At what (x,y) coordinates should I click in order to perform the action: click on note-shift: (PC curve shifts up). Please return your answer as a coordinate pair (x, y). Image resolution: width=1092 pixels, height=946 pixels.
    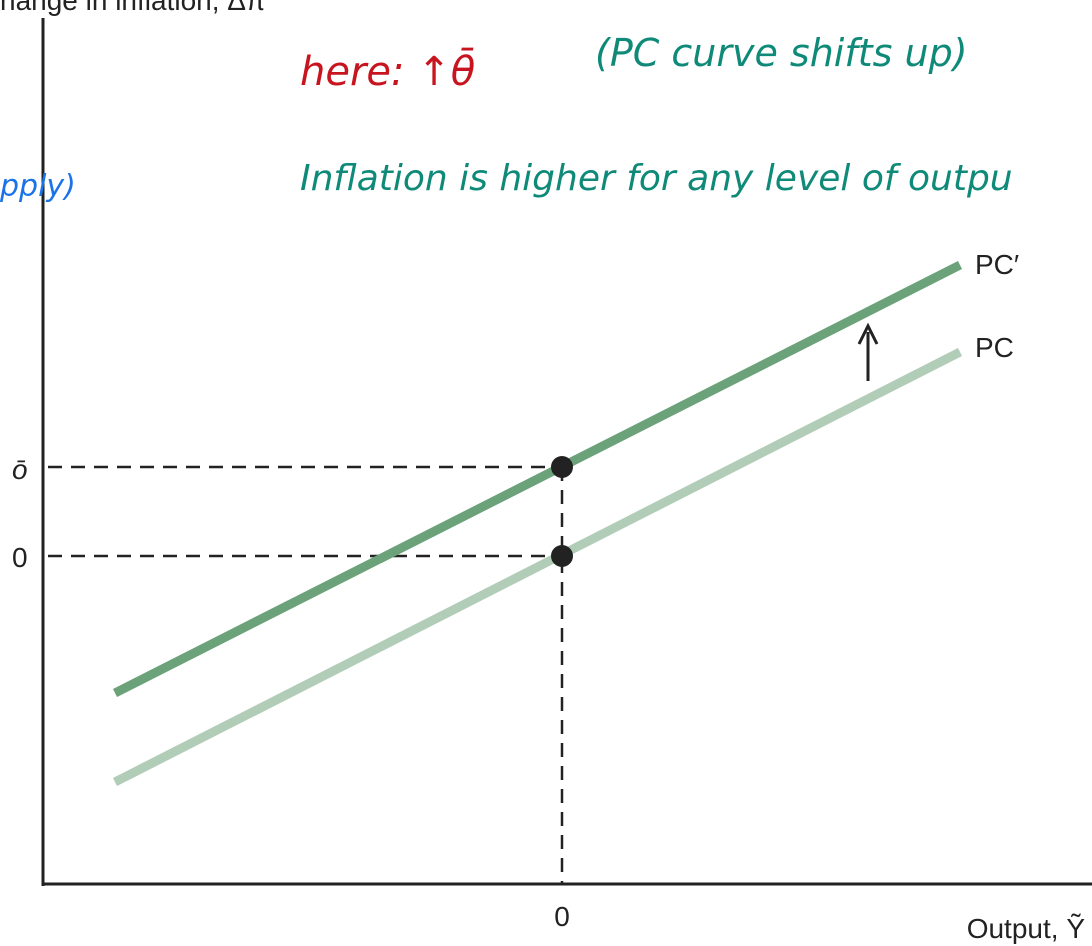
    Looking at the image, I should click on (781, 53).